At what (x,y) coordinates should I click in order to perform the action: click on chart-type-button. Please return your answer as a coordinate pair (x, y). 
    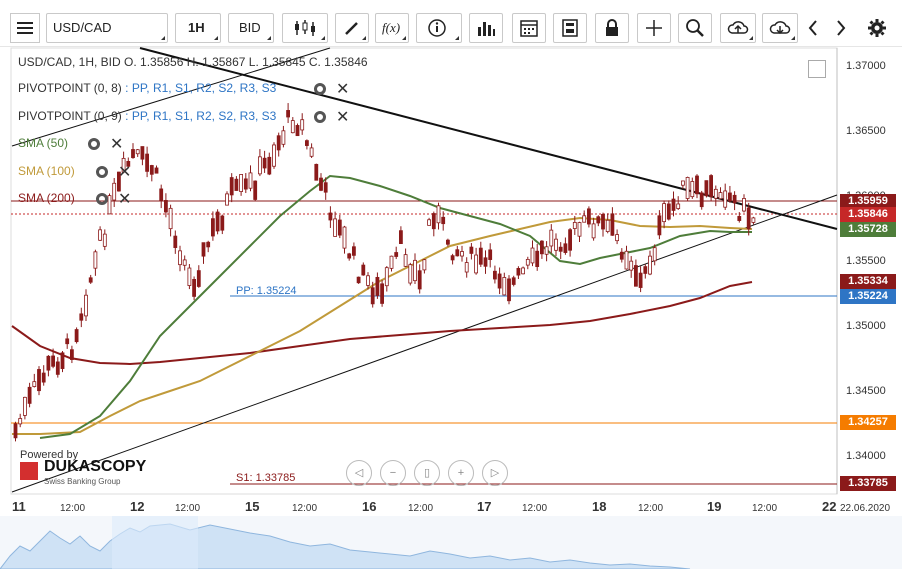
    Looking at the image, I should click on (305, 28).